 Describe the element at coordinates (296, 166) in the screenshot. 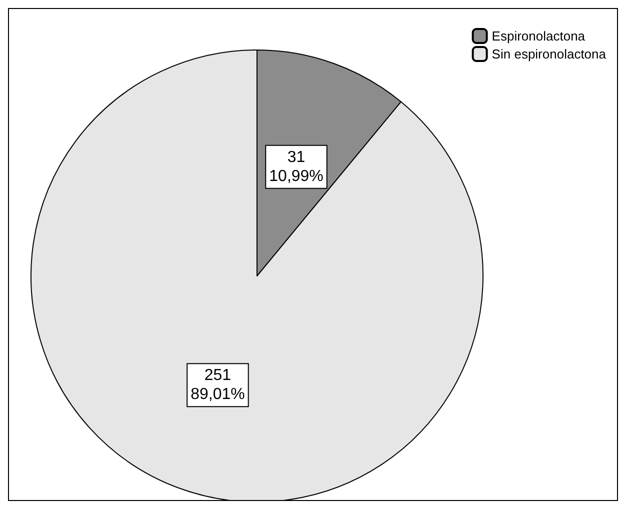

I see `data-label: 31 10,99%` at that location.